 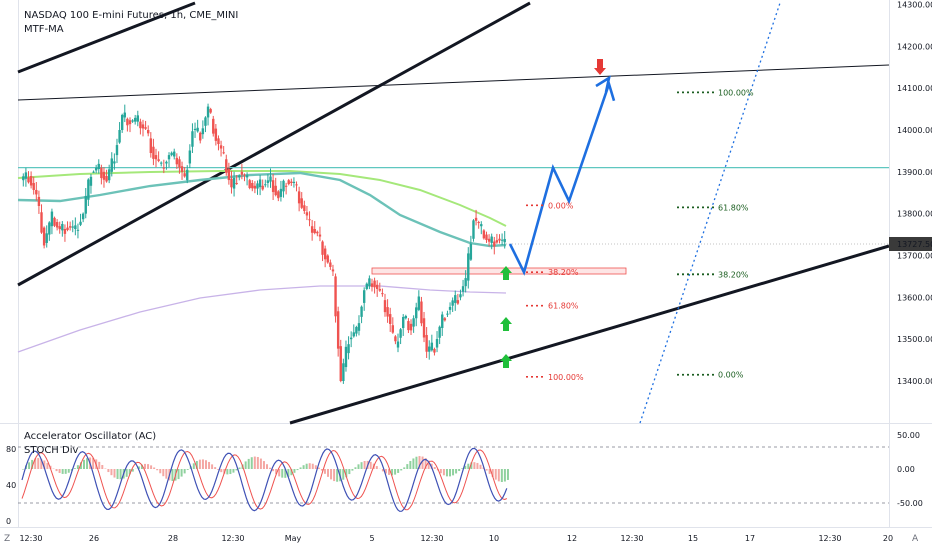 What do you see at coordinates (566, 377) in the screenshot?
I see `fib-left-label: 100.00%` at bounding box center [566, 377].